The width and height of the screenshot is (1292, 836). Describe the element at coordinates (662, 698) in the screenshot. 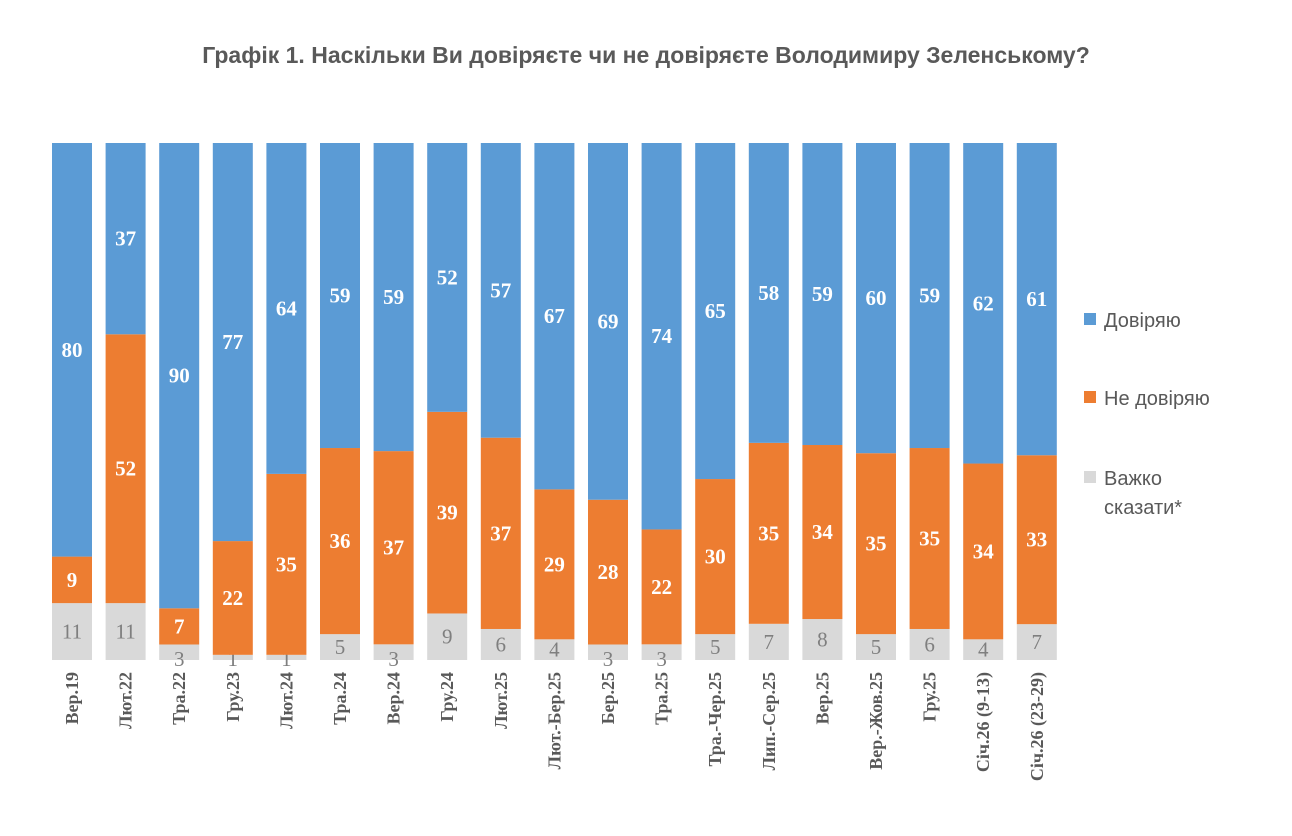

I see `category-label: Тра.25` at that location.